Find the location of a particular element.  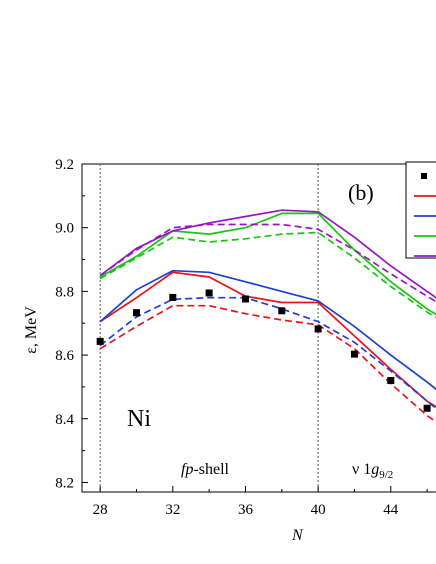

x-tick-label: 44 is located at coordinates (391, 510).